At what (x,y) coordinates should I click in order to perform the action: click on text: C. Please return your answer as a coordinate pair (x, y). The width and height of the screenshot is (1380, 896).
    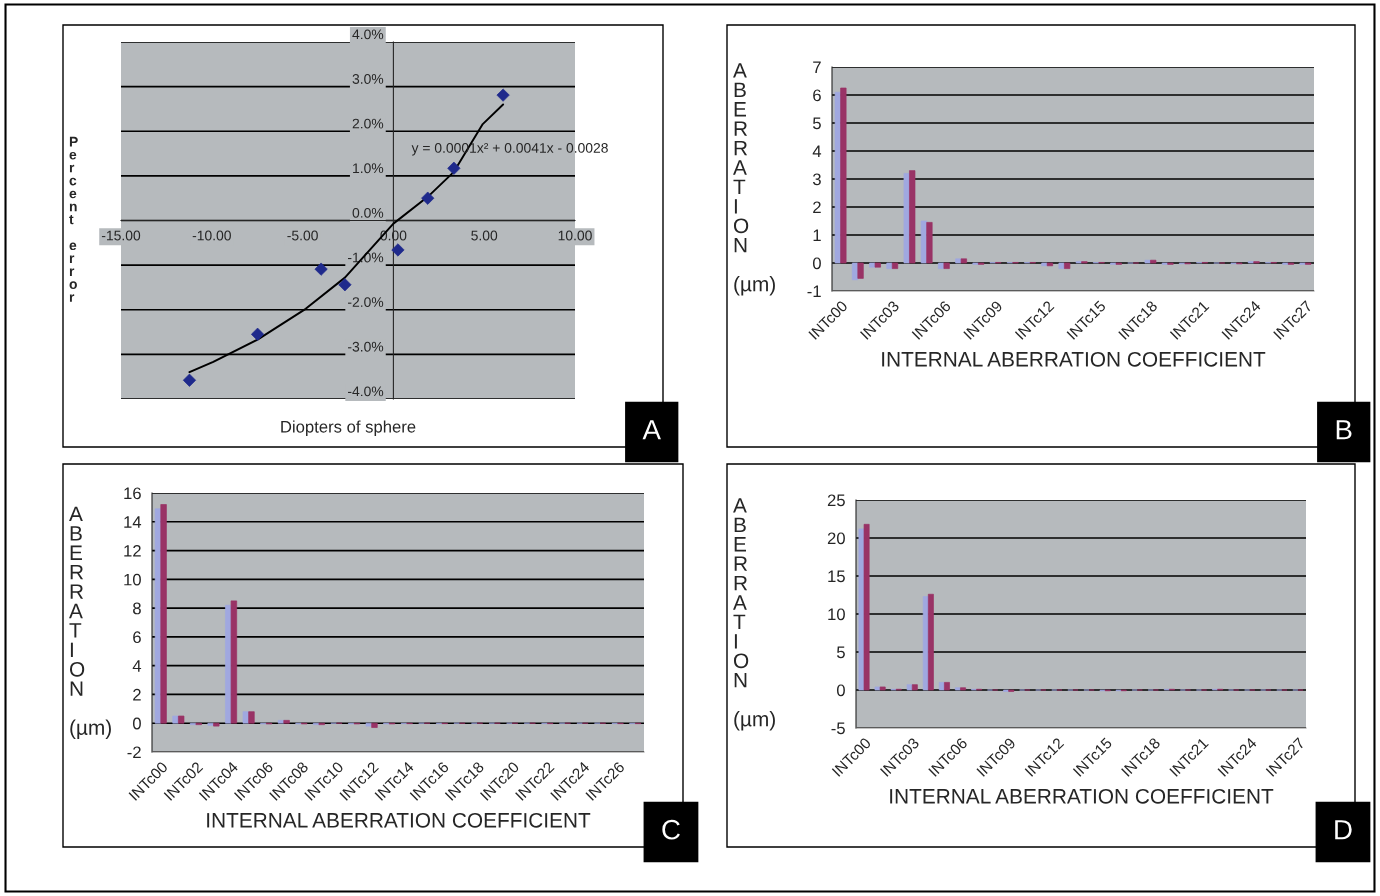
    Looking at the image, I should click on (671, 829).